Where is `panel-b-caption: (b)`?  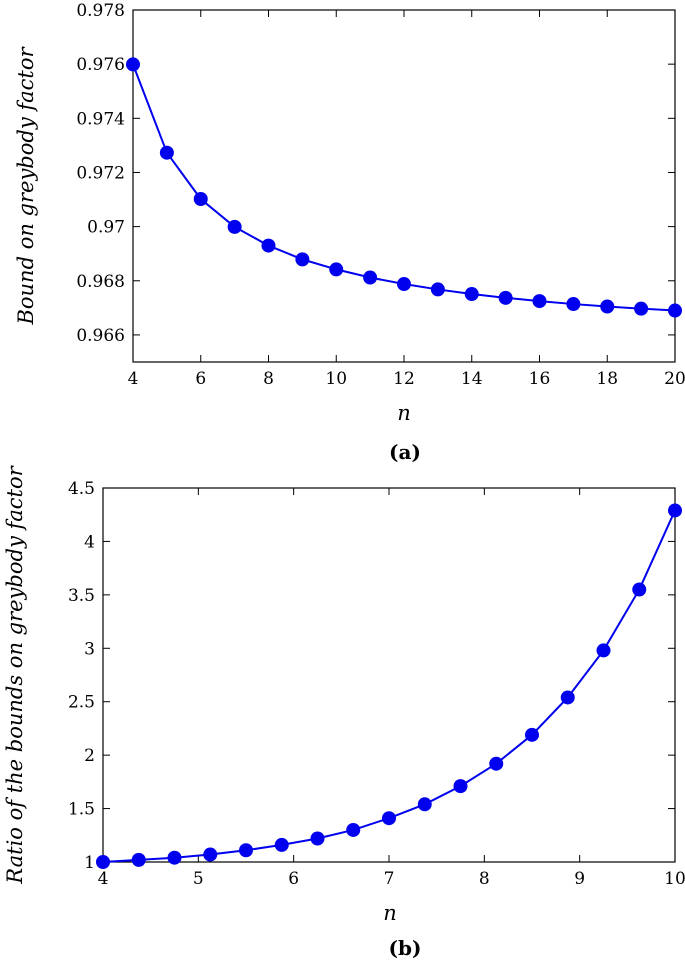 panel-b-caption: (b) is located at coordinates (405, 948).